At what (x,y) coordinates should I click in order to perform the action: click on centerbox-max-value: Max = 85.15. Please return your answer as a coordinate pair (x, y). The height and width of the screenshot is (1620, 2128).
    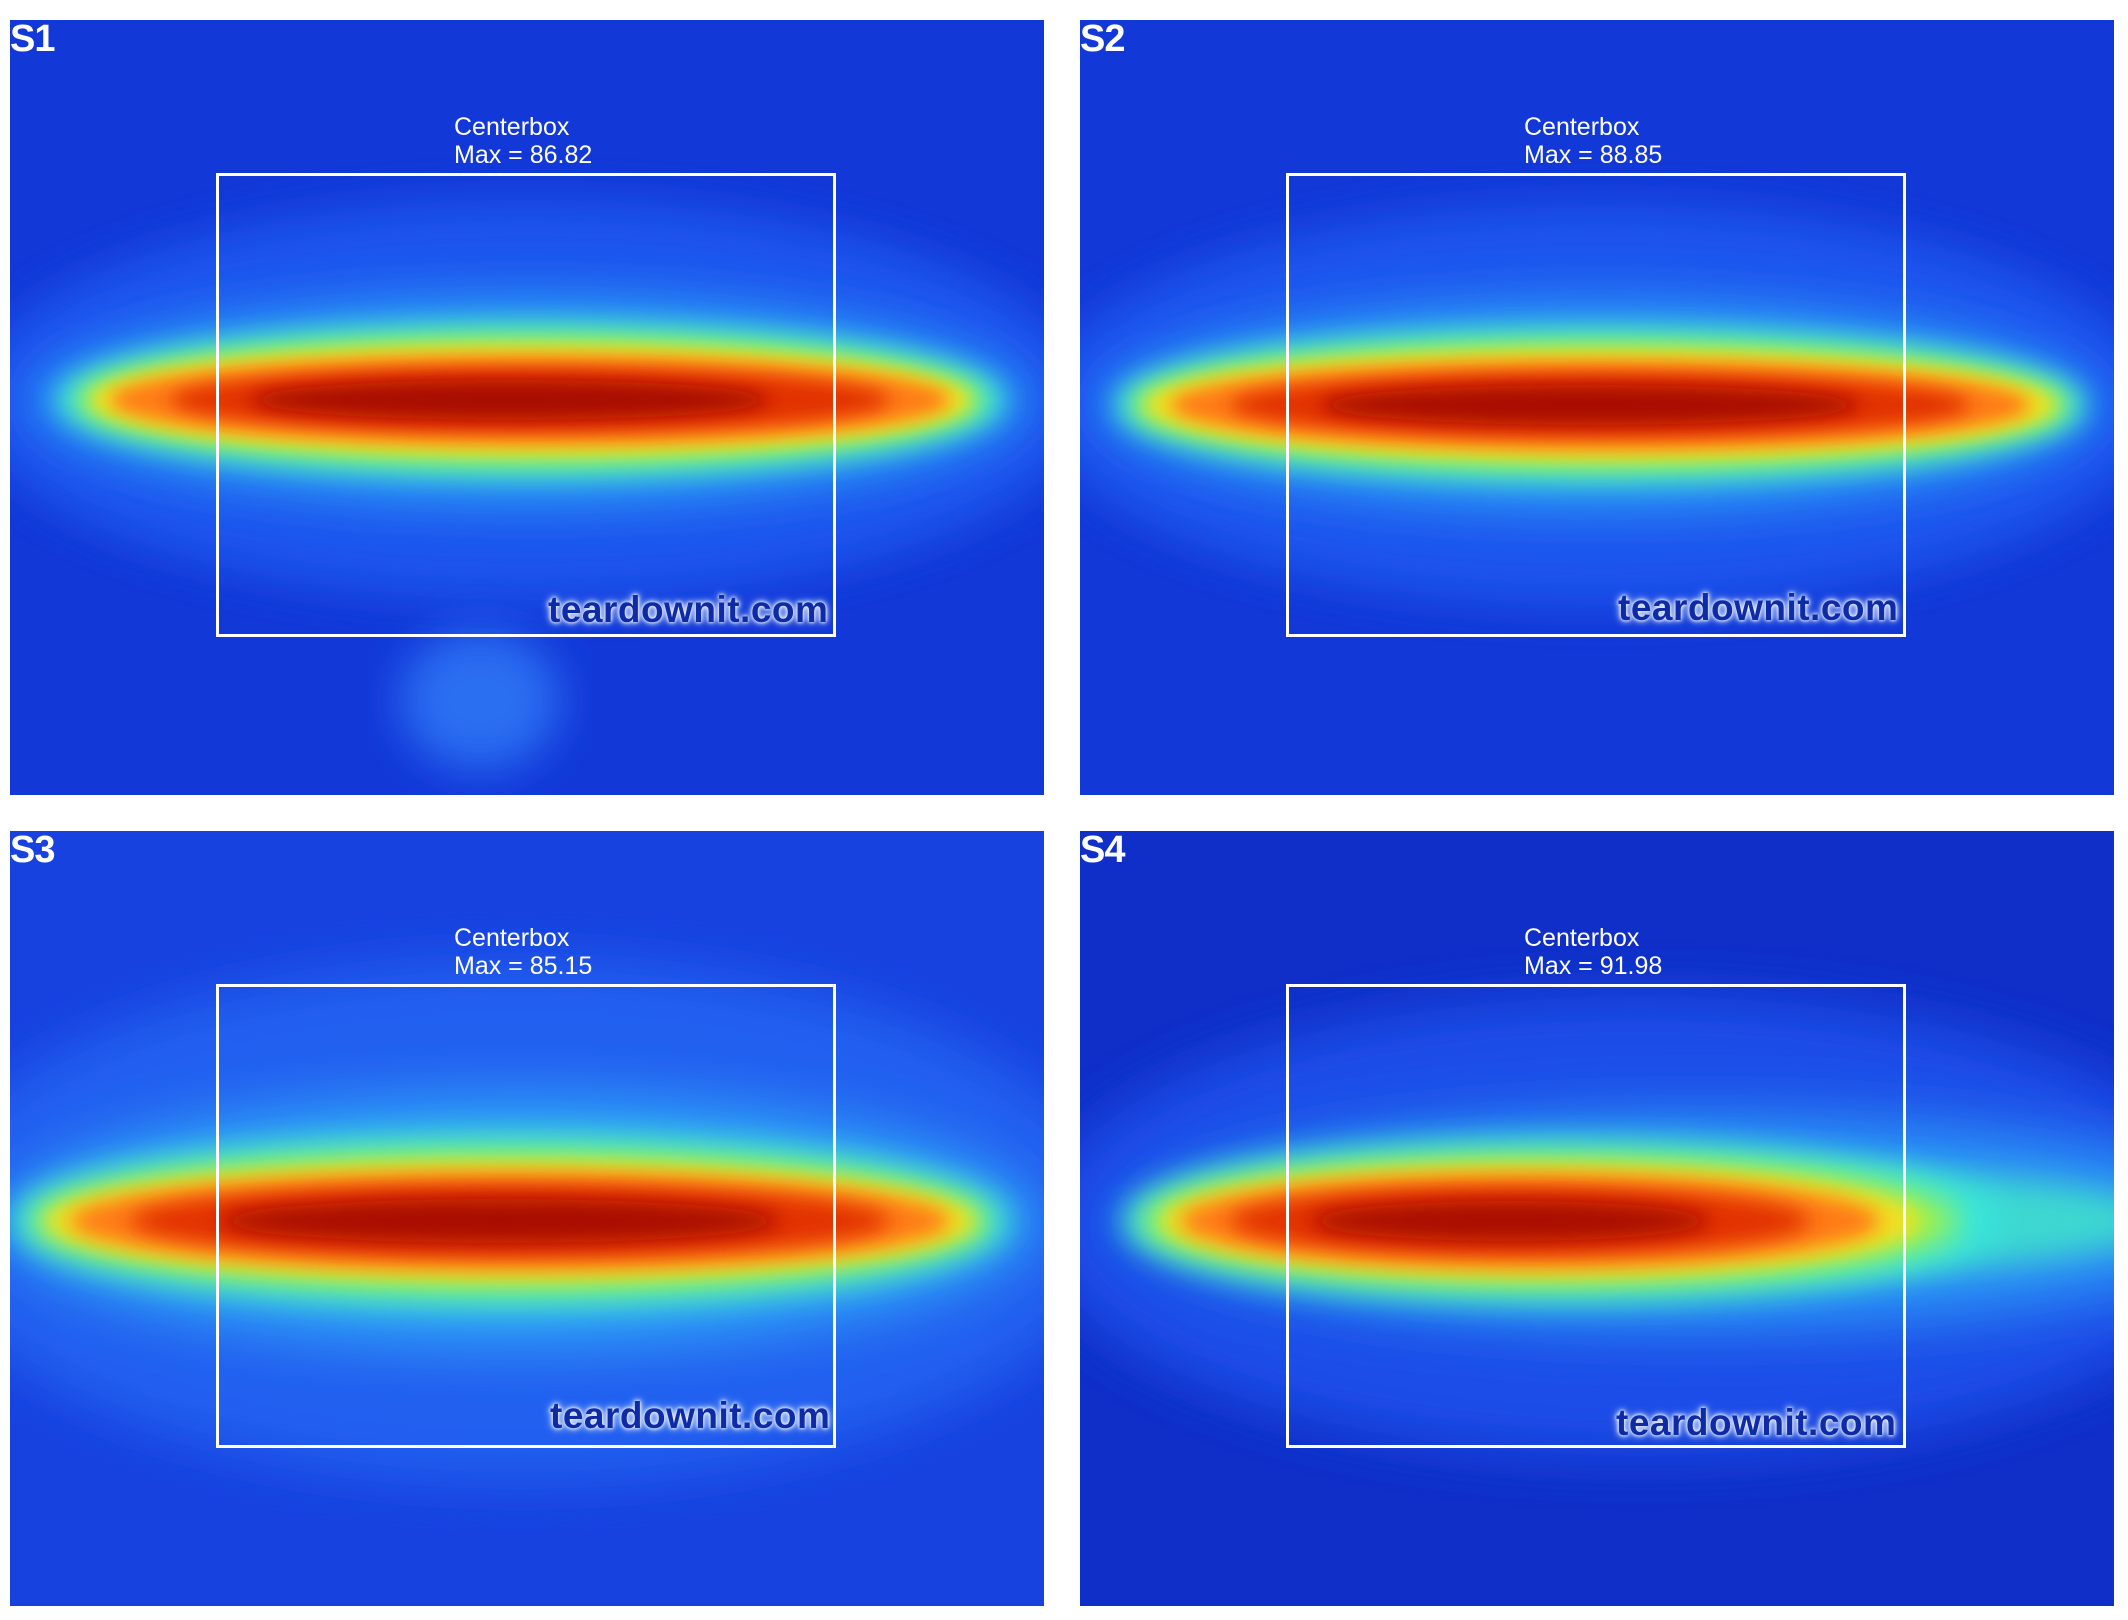
    Looking at the image, I should click on (523, 966).